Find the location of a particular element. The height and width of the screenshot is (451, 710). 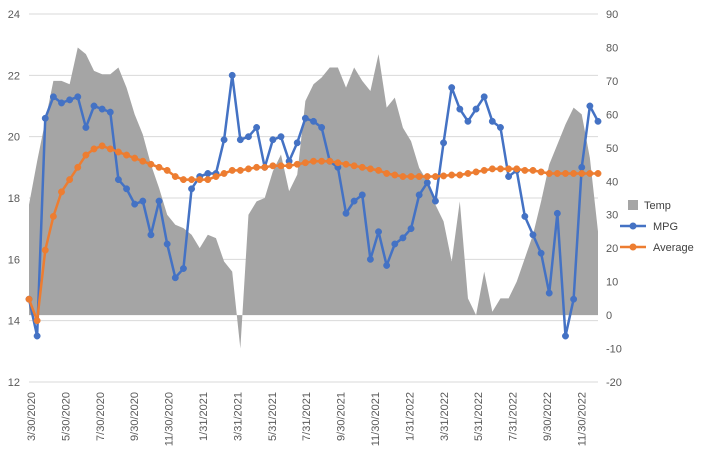

temp-legend-label: Temp is located at coordinates (657, 206).